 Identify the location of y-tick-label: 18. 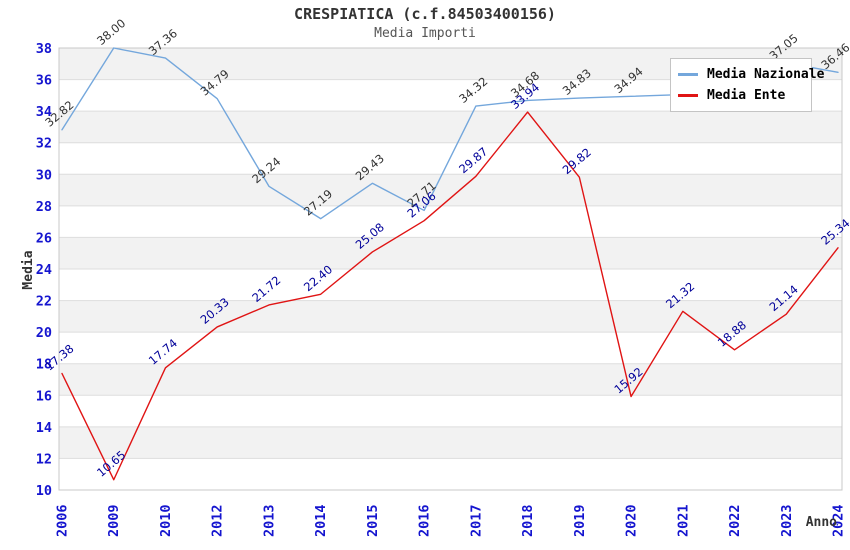
(44, 365).